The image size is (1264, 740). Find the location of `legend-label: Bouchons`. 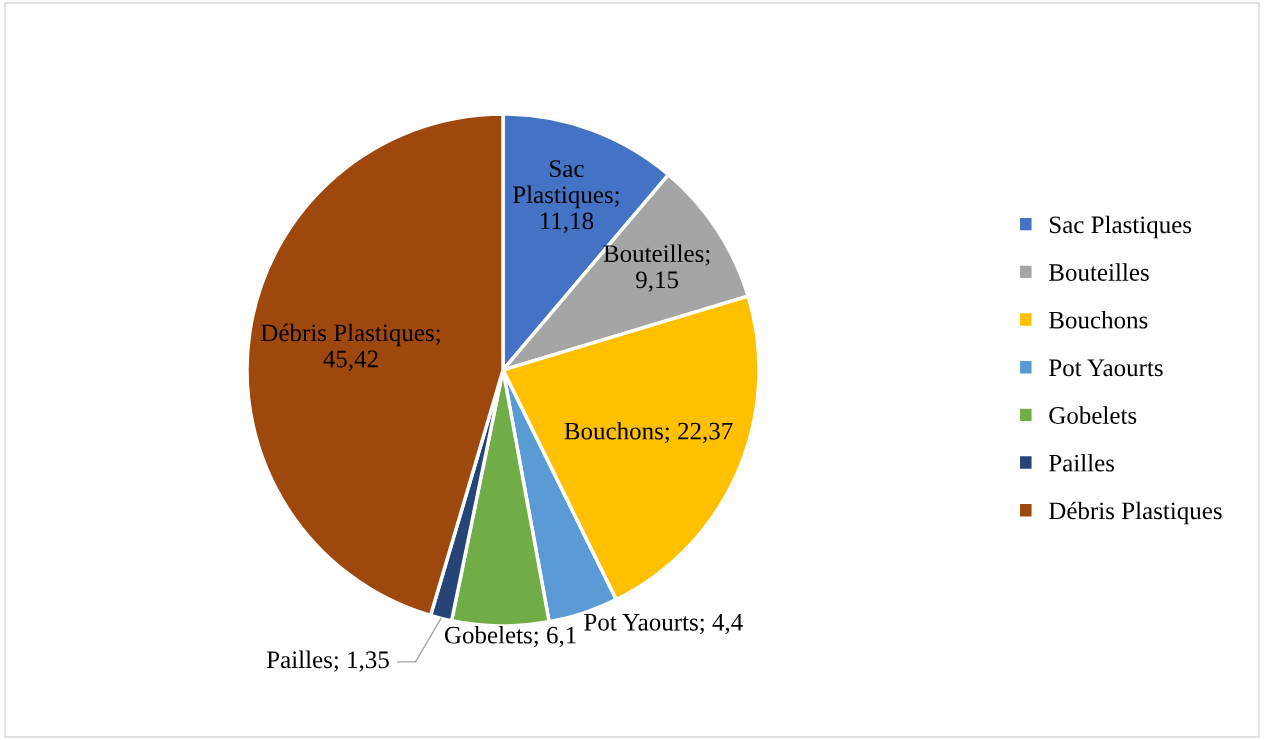

legend-label: Bouchons is located at coordinates (1098, 319).